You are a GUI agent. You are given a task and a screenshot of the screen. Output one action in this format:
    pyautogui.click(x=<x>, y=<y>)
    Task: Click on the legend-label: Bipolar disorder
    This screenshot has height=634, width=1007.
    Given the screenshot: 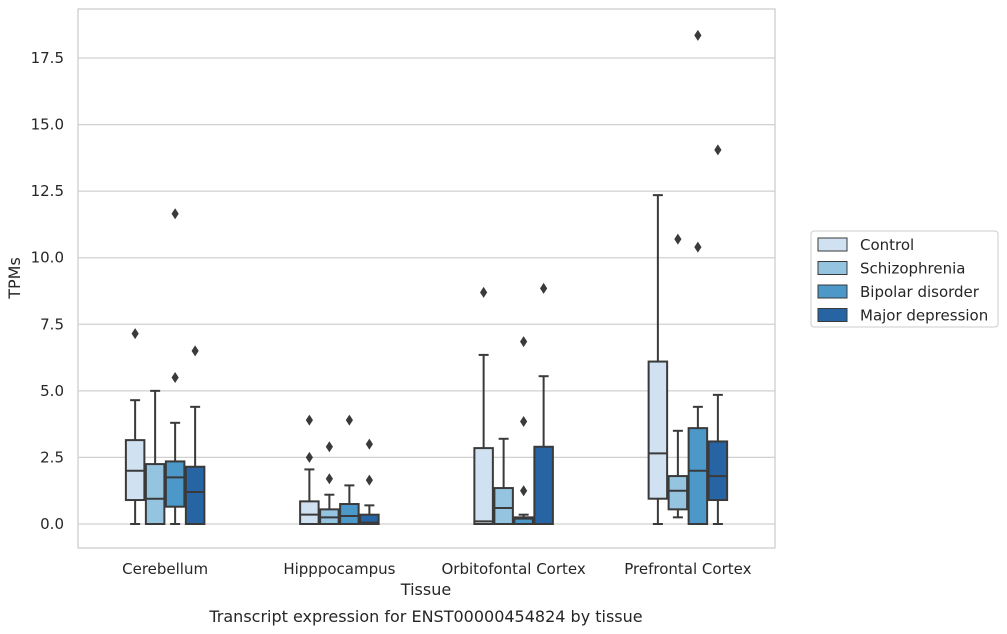 What is the action you would take?
    pyautogui.click(x=920, y=292)
    